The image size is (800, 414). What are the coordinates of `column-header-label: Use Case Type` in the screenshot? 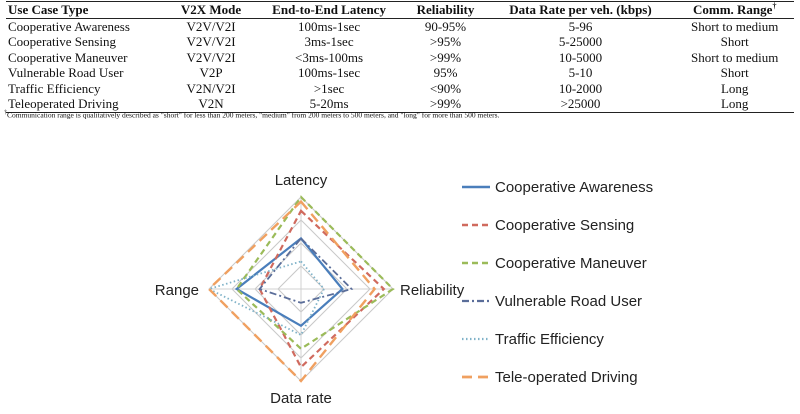 It's located at (48, 9).